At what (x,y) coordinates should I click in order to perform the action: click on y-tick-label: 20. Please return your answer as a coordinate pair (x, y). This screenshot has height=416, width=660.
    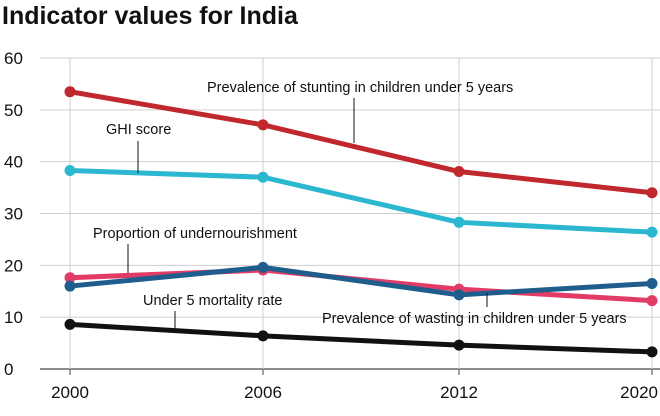
    Looking at the image, I should click on (13, 265).